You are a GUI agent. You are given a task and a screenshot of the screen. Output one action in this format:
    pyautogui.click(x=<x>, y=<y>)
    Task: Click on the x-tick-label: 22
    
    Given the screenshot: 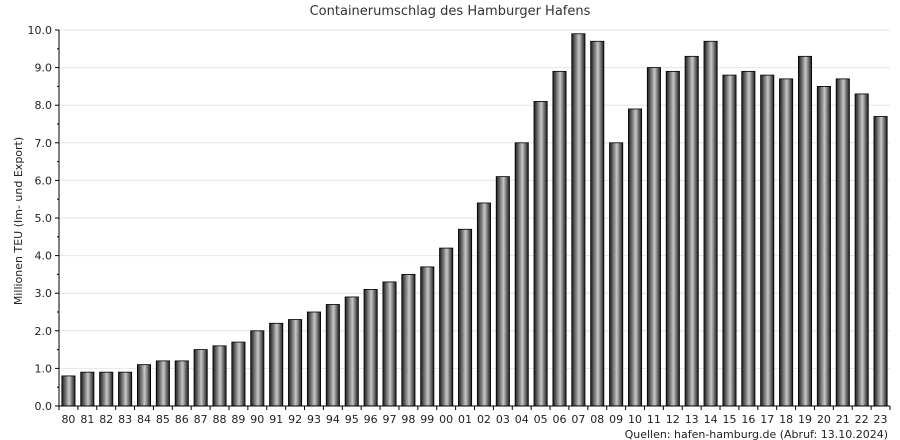 What is the action you would take?
    pyautogui.click(x=862, y=419)
    